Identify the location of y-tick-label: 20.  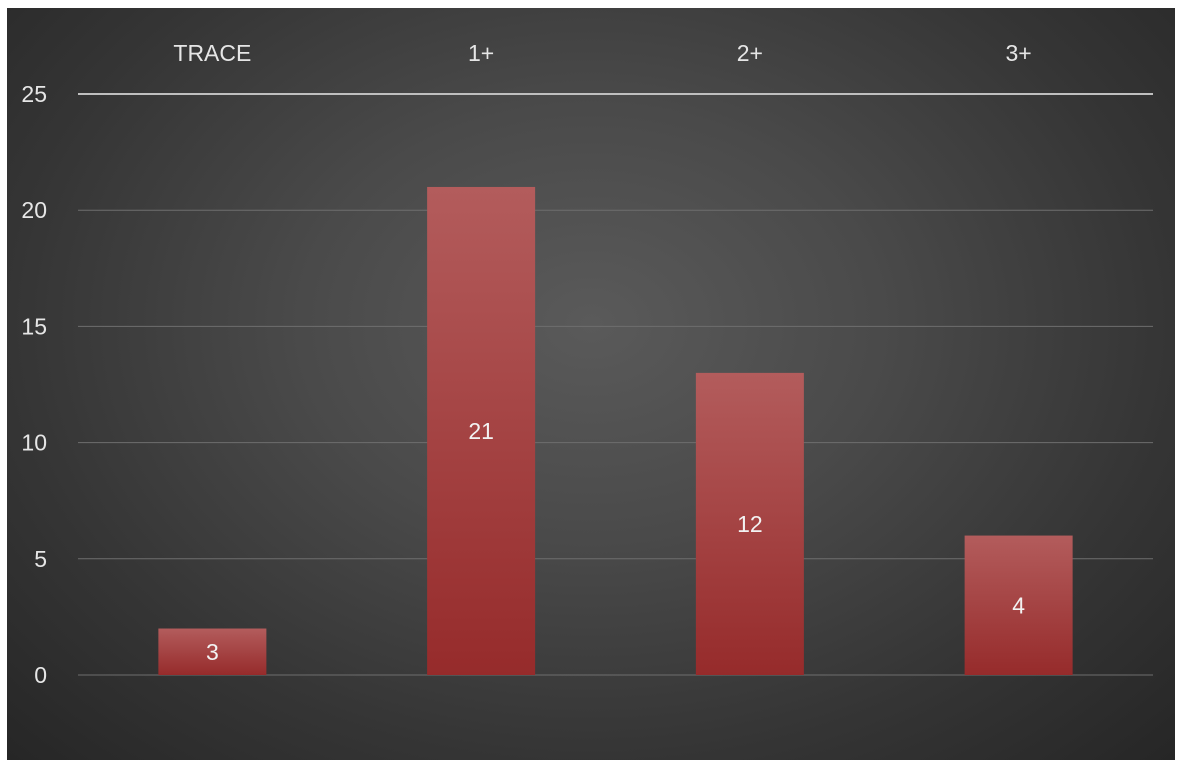
(34, 210).